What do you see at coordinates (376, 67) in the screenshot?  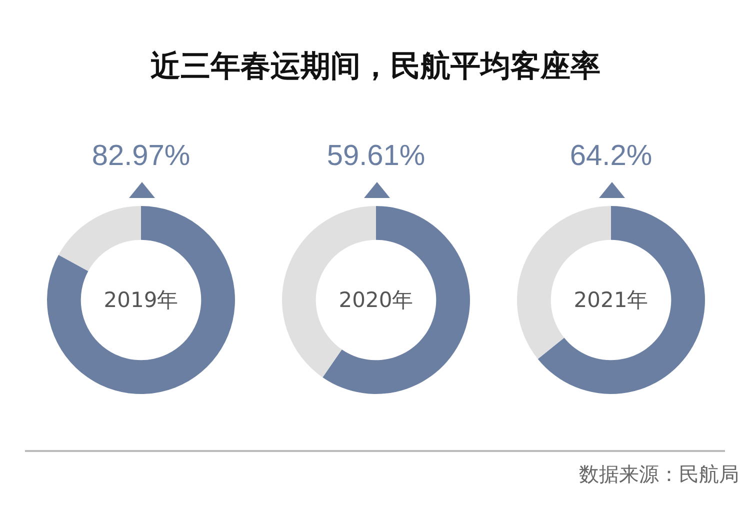 I see `text: 近三年春运期间，民航平均客座率` at bounding box center [376, 67].